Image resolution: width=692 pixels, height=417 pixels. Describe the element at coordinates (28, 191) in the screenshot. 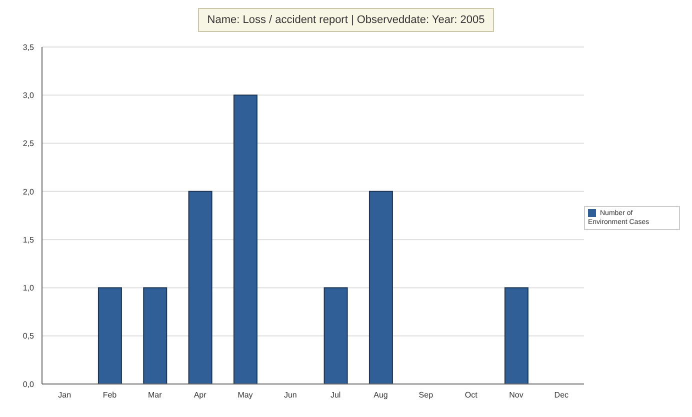

I see `y-tick-label: 2,0` at that location.